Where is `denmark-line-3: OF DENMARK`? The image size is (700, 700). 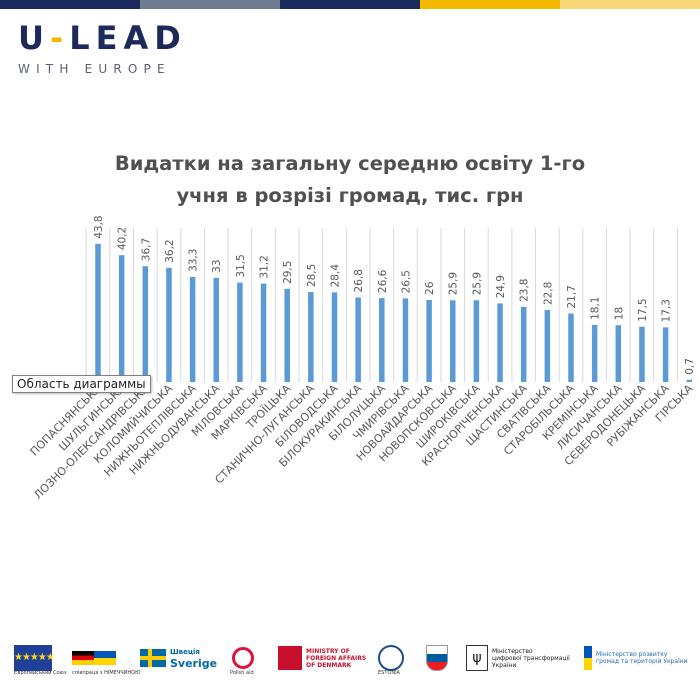
denmark-line-3: OF DENMARK is located at coordinates (329, 665).